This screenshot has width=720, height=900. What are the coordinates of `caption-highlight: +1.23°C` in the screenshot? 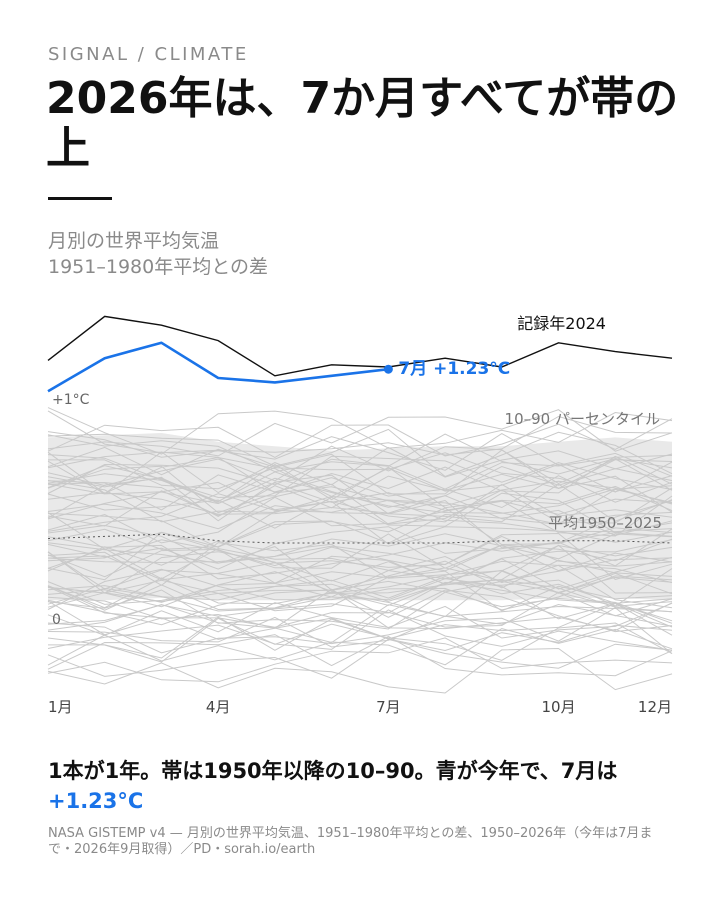 It's located at (96, 801).